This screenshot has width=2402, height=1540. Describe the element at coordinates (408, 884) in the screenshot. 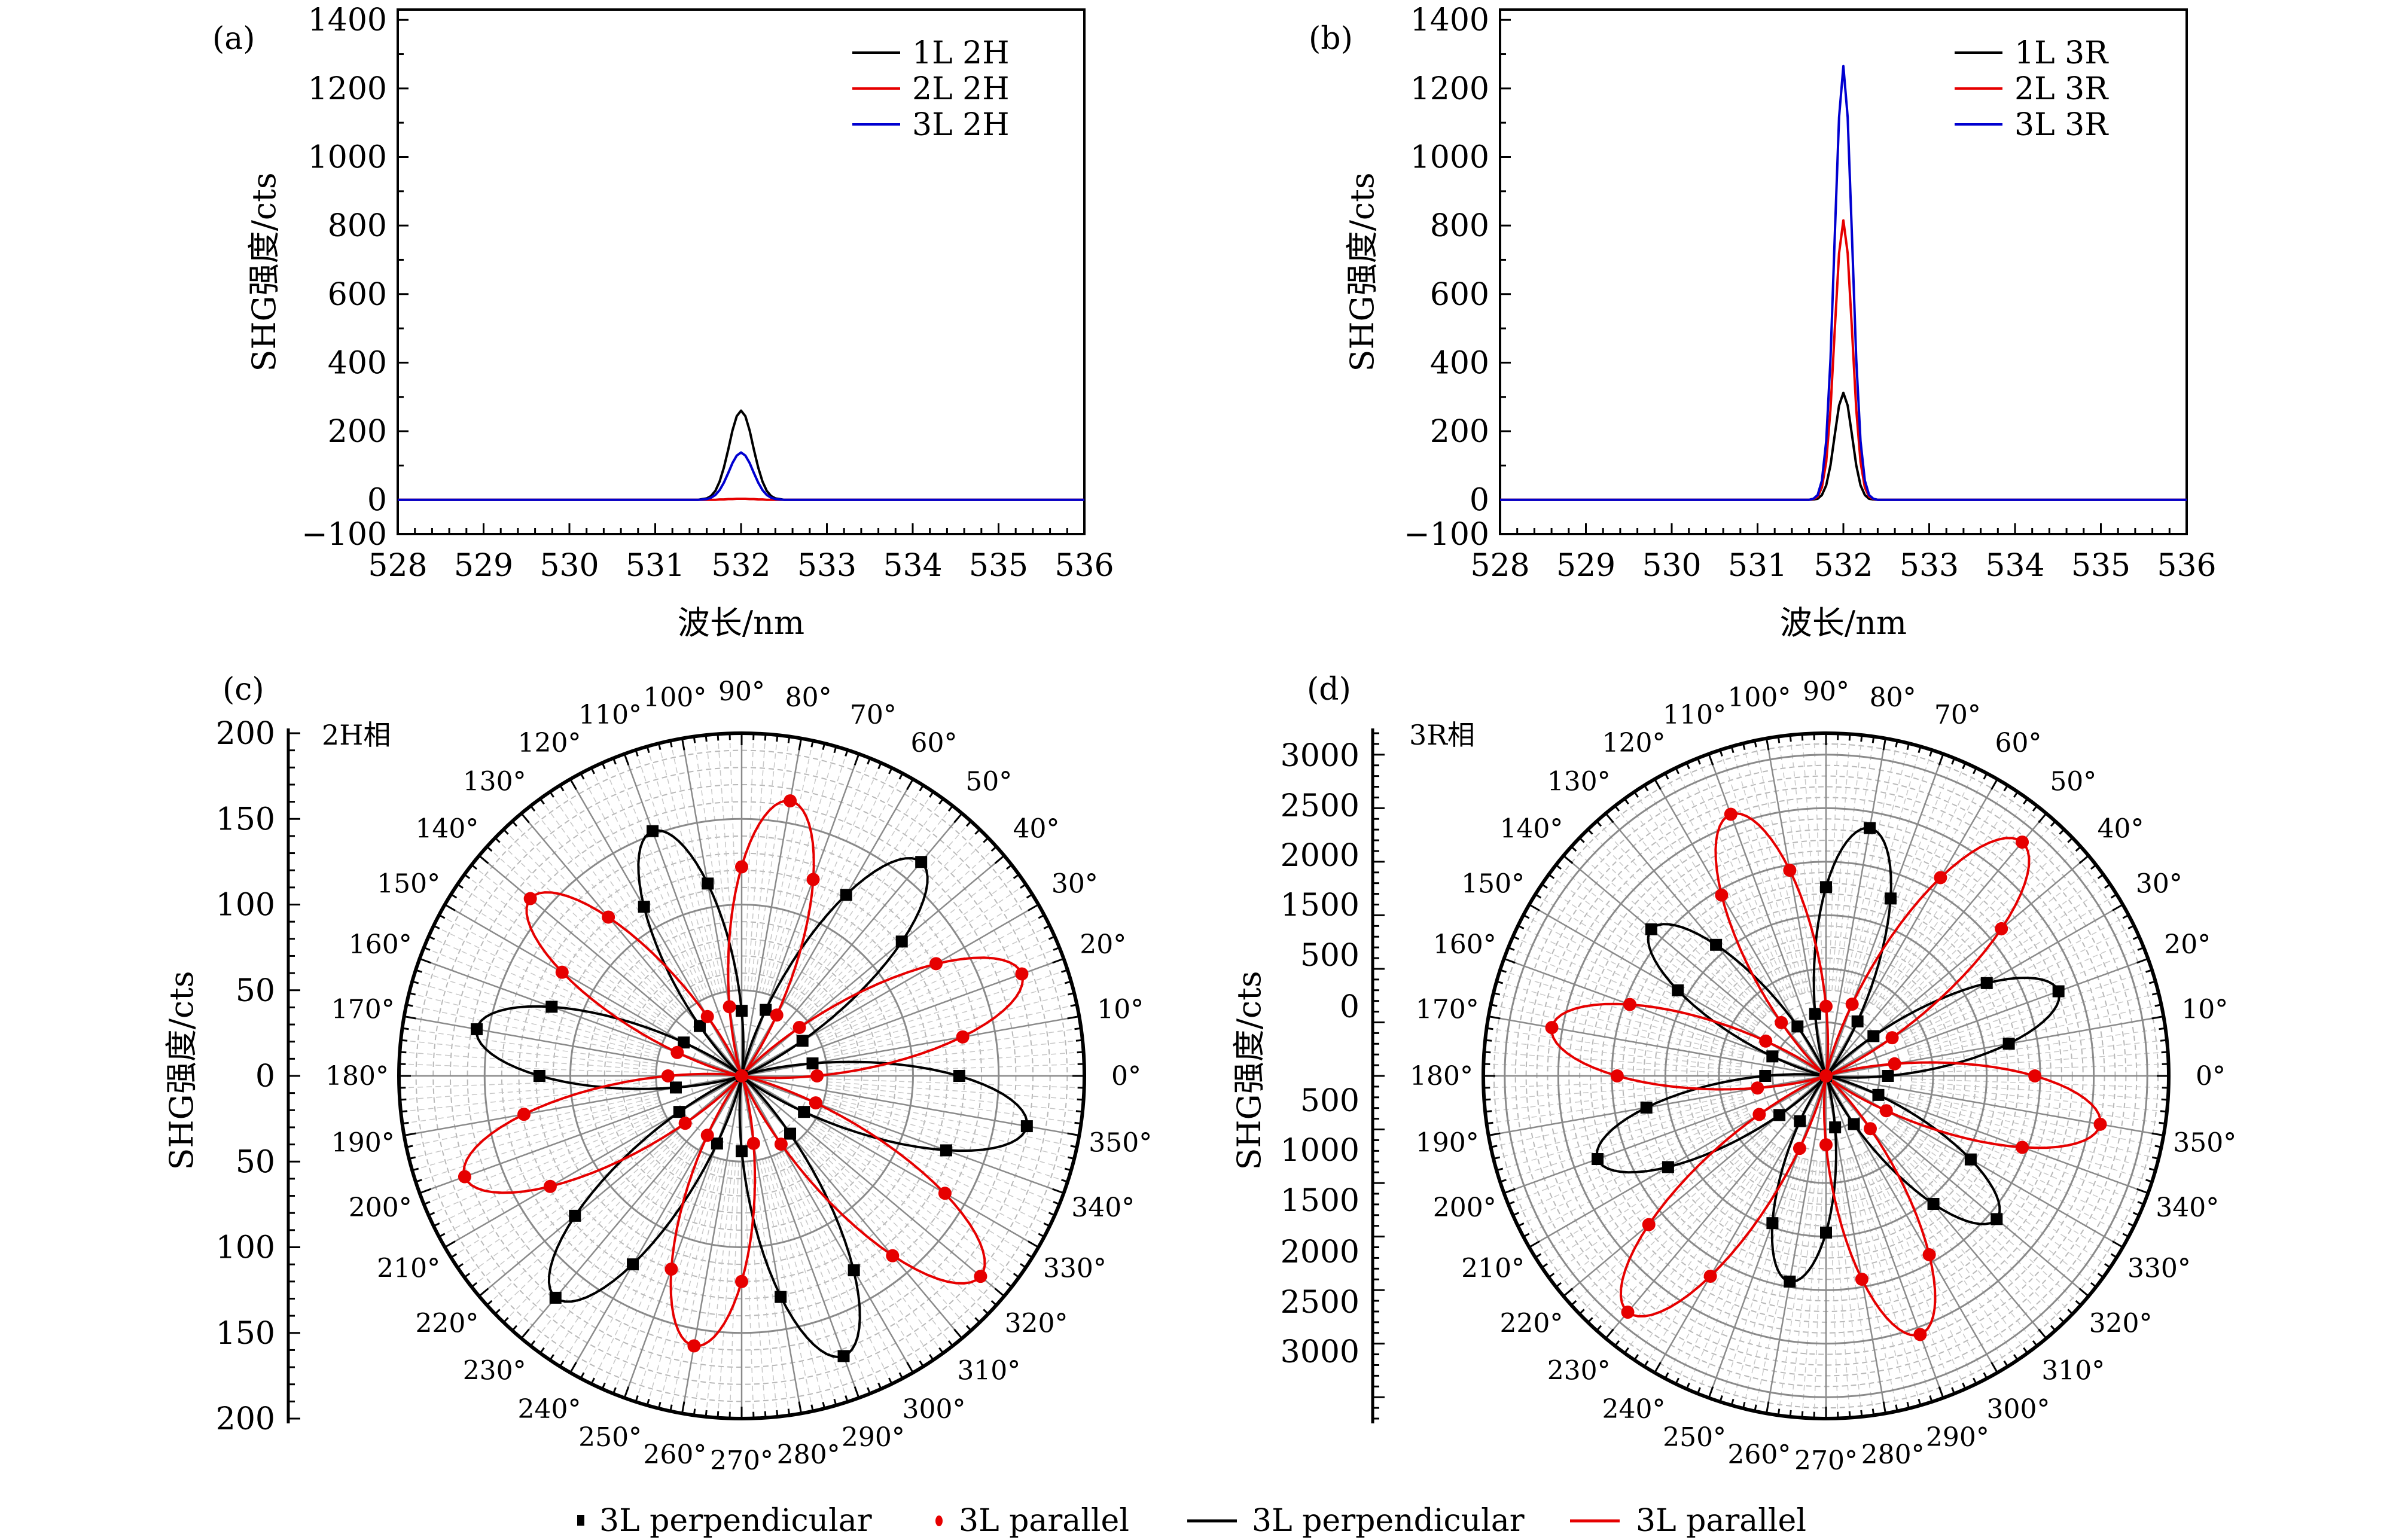

I see `angle-label: 150°` at that location.